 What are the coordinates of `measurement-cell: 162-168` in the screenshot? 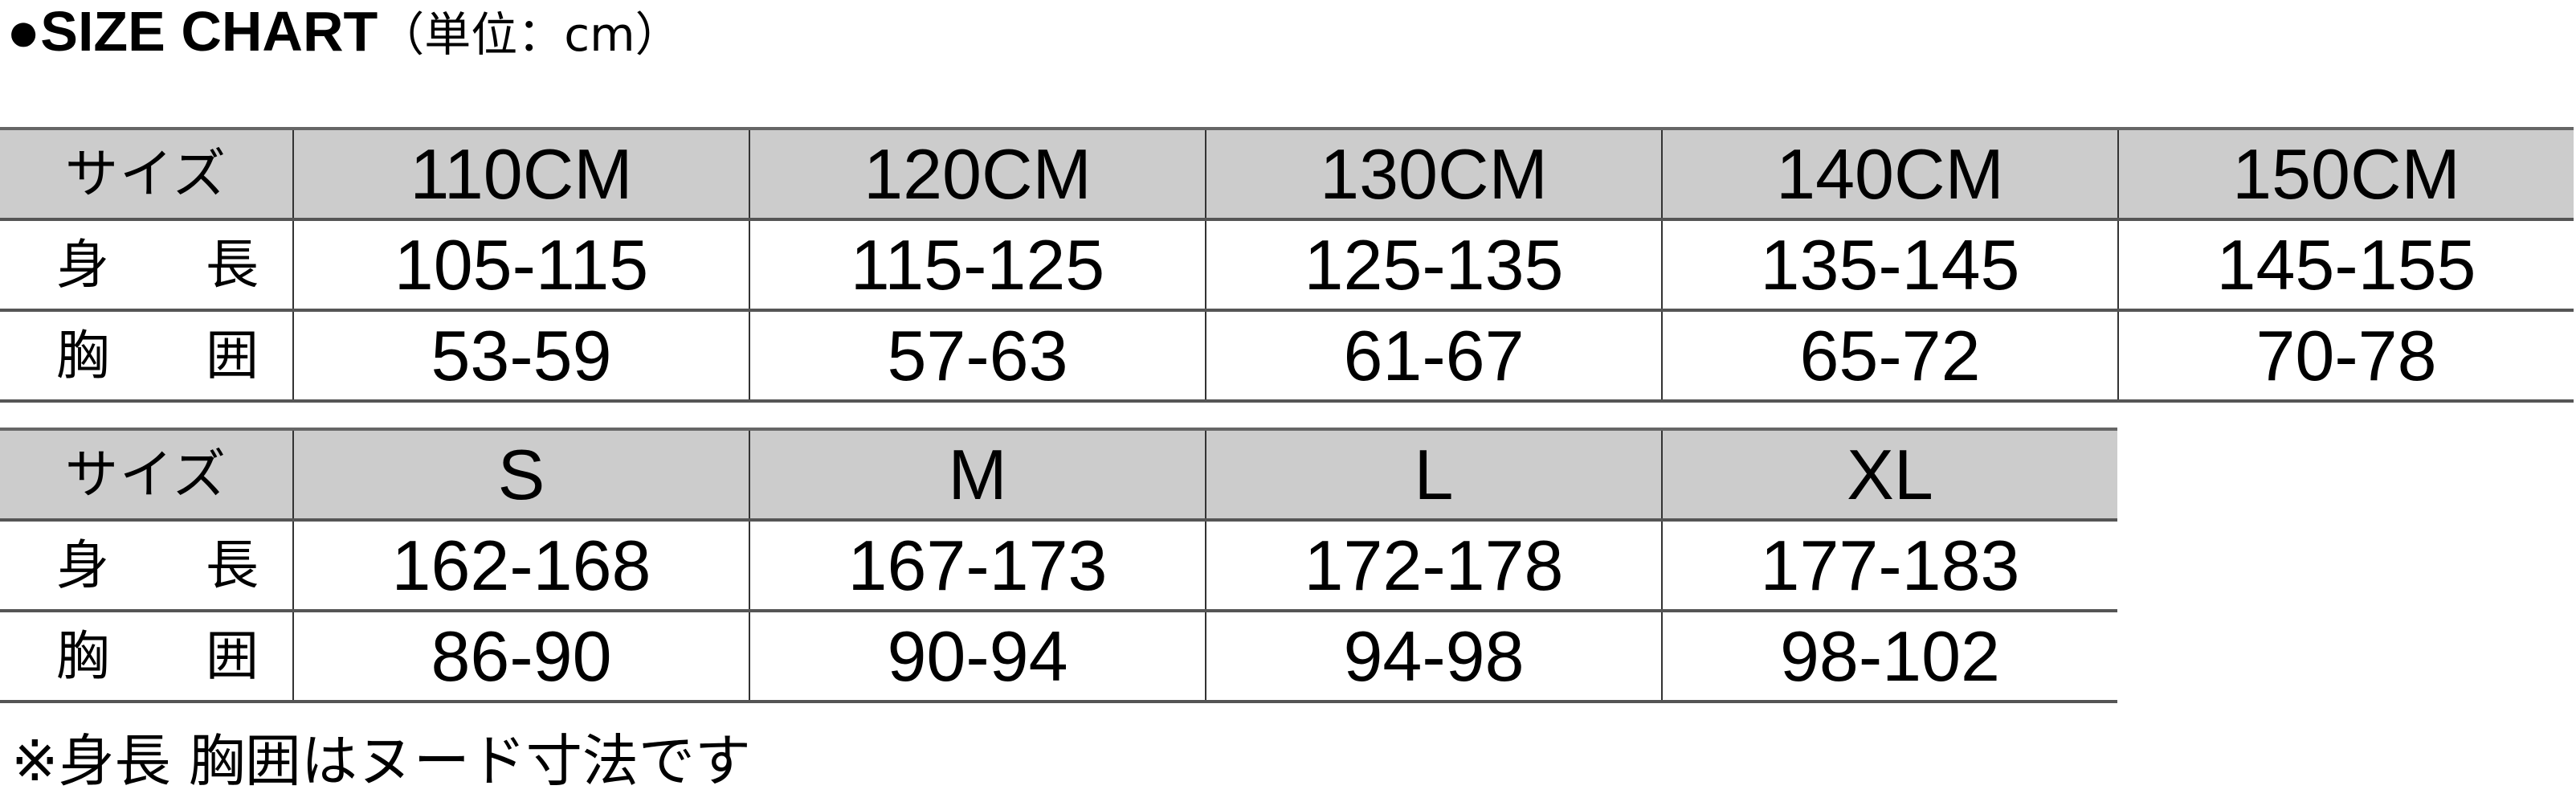 It's located at (520, 566).